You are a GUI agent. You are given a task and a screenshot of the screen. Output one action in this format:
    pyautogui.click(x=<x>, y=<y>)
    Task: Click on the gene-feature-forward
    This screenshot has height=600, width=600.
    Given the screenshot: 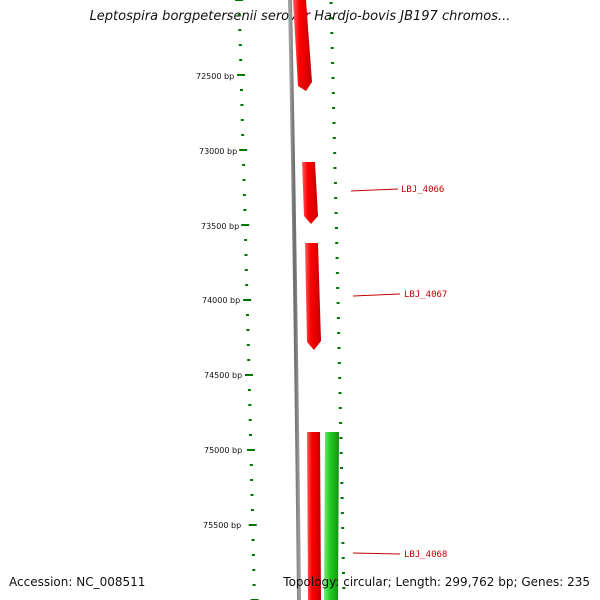 What is the action you would take?
    pyautogui.click(x=331, y=516)
    